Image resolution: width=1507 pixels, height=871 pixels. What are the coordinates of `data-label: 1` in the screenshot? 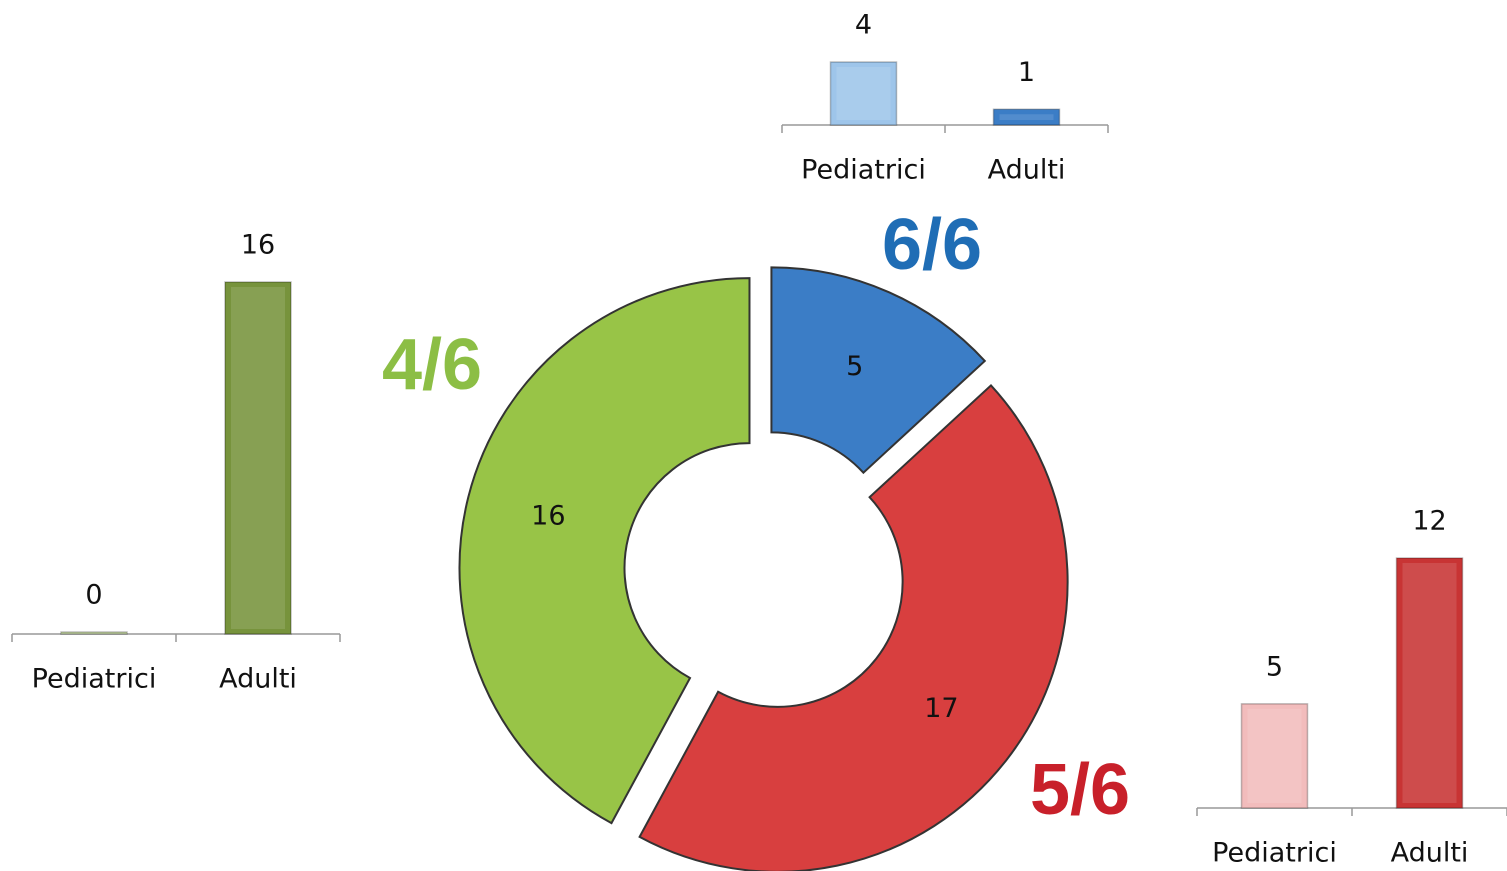 It's located at (1026, 72).